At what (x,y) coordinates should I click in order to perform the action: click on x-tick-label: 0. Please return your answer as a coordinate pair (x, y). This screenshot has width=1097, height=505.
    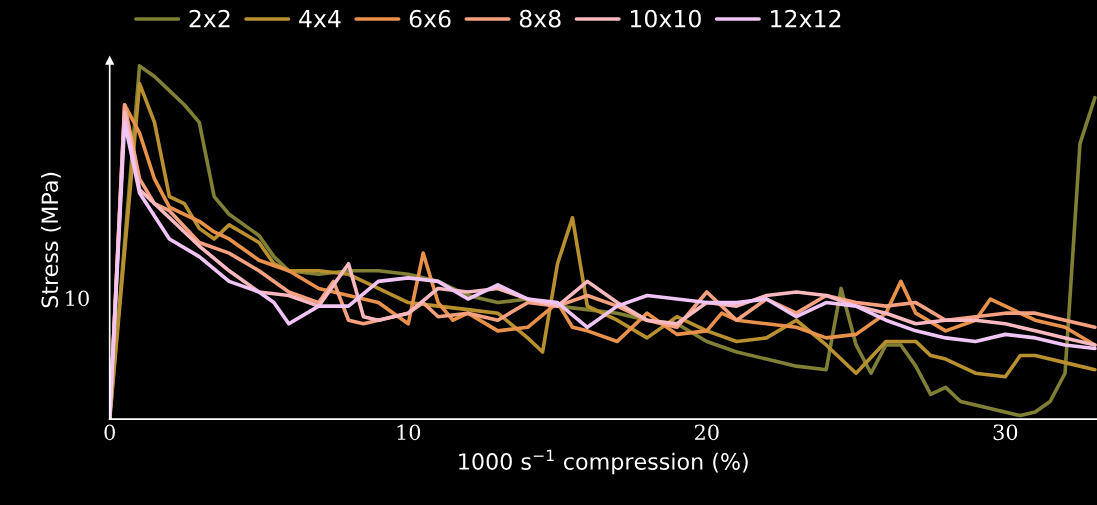
    Looking at the image, I should click on (109, 432).